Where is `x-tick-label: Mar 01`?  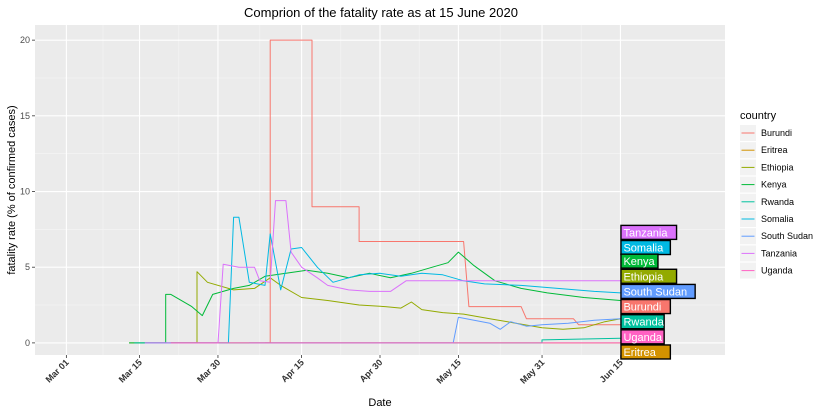
x-tick-label: Mar 01 is located at coordinates (57, 370).